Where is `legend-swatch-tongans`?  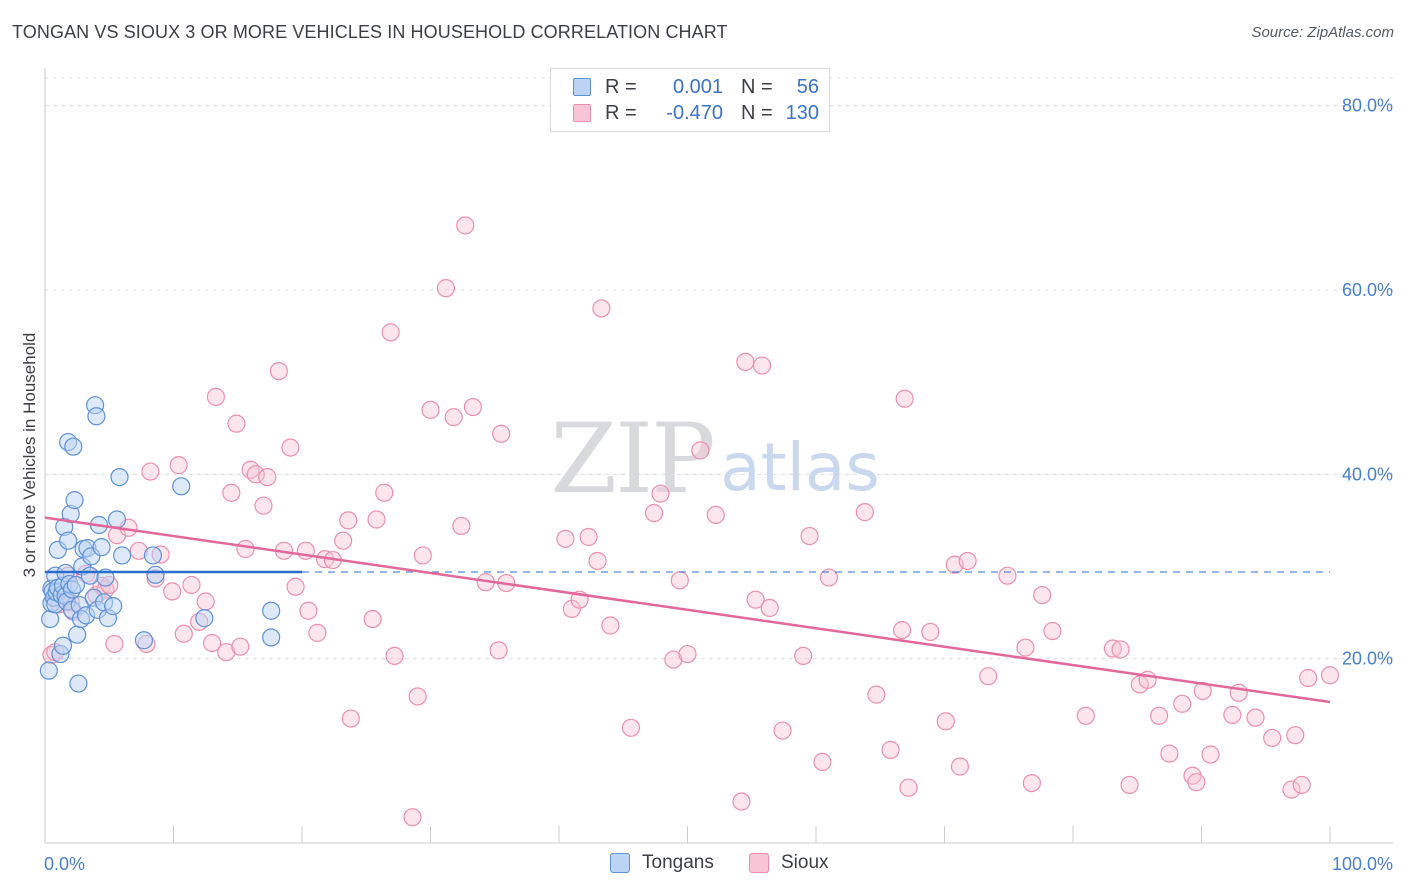 legend-swatch-tongans is located at coordinates (582, 87).